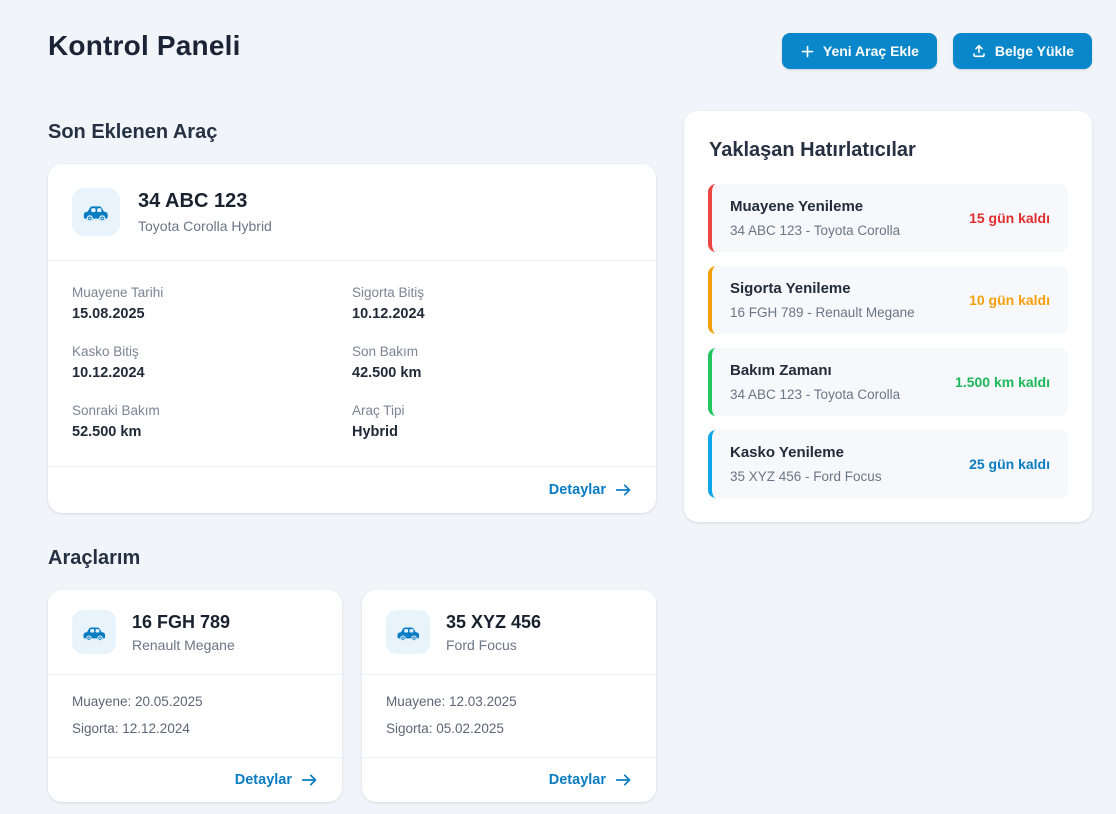 The width and height of the screenshot is (1116, 814). I want to click on detail-value: 52.500 km, so click(107, 432).